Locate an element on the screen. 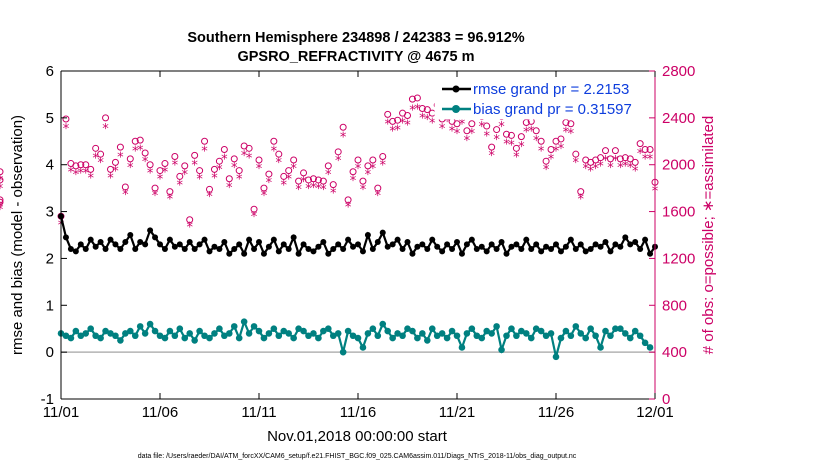  y-tick-label: -1 is located at coordinates (47, 399).